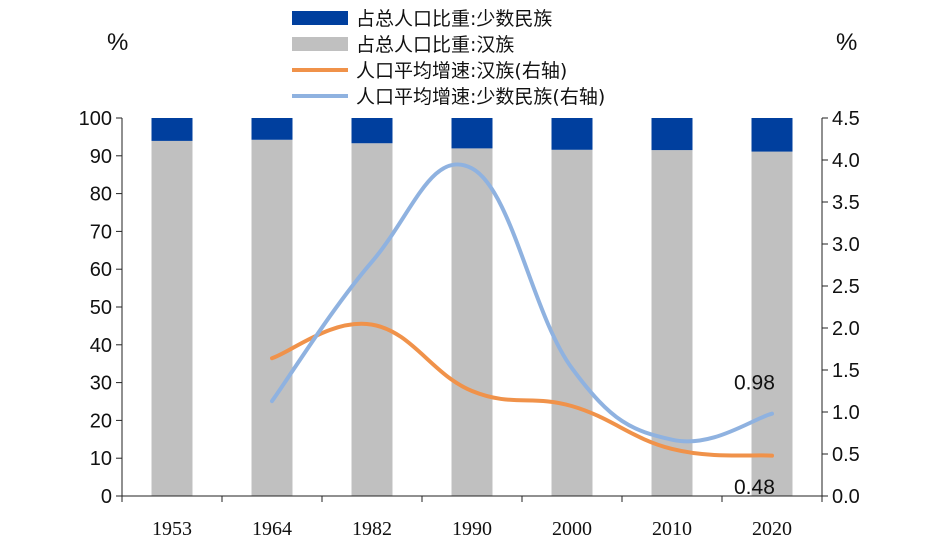 The image size is (938, 552). What do you see at coordinates (846, 119) in the screenshot?
I see `right-tick-label: 4.5` at bounding box center [846, 119].